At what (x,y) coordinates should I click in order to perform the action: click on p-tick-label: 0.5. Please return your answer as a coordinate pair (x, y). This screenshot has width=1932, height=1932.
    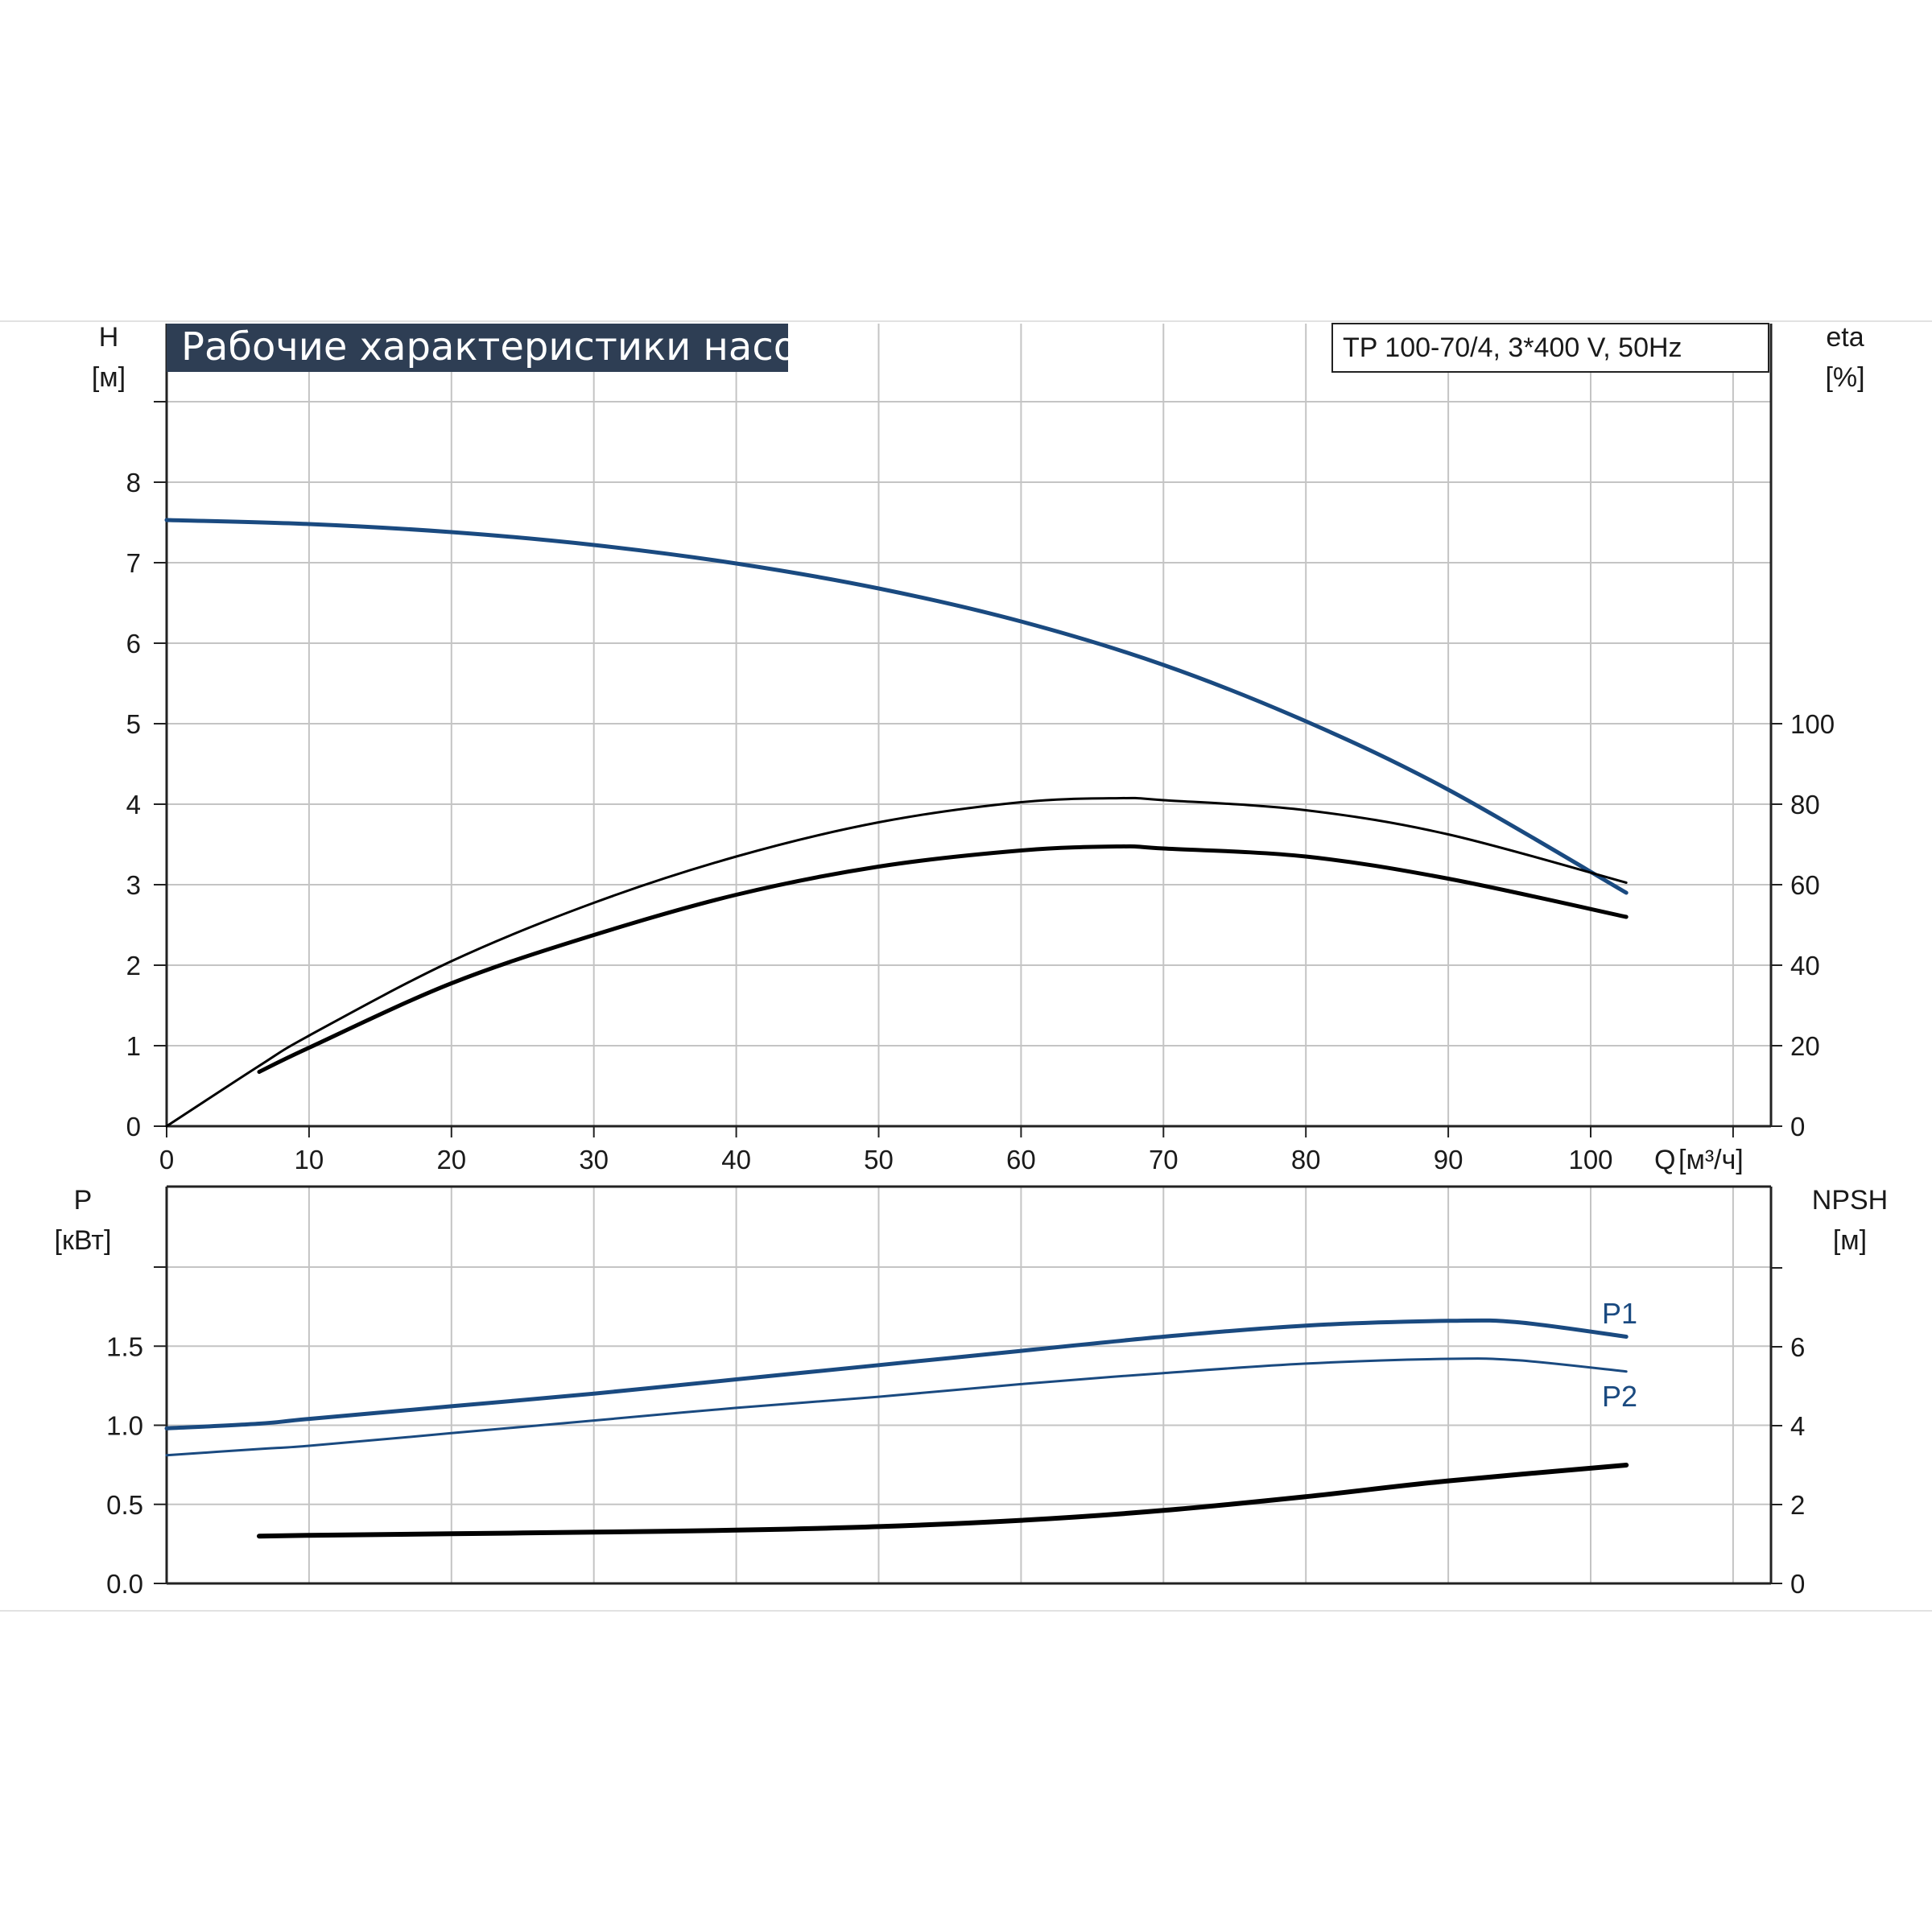
    Looking at the image, I should click on (124, 1505).